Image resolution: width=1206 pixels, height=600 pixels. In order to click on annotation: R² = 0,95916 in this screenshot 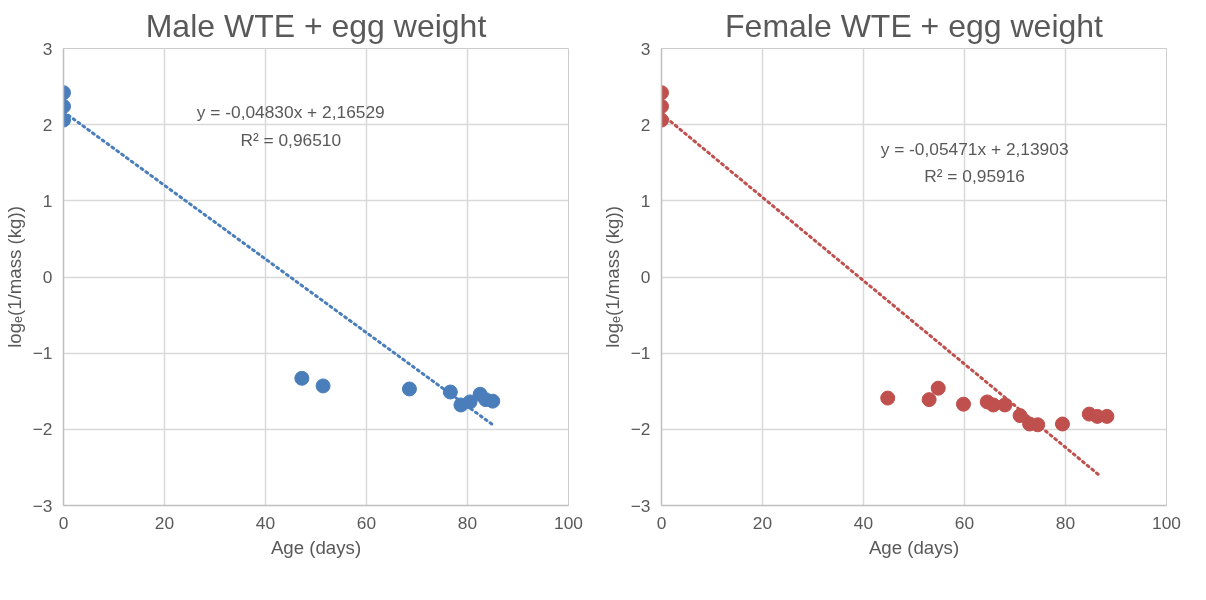, I will do `click(974, 176)`.